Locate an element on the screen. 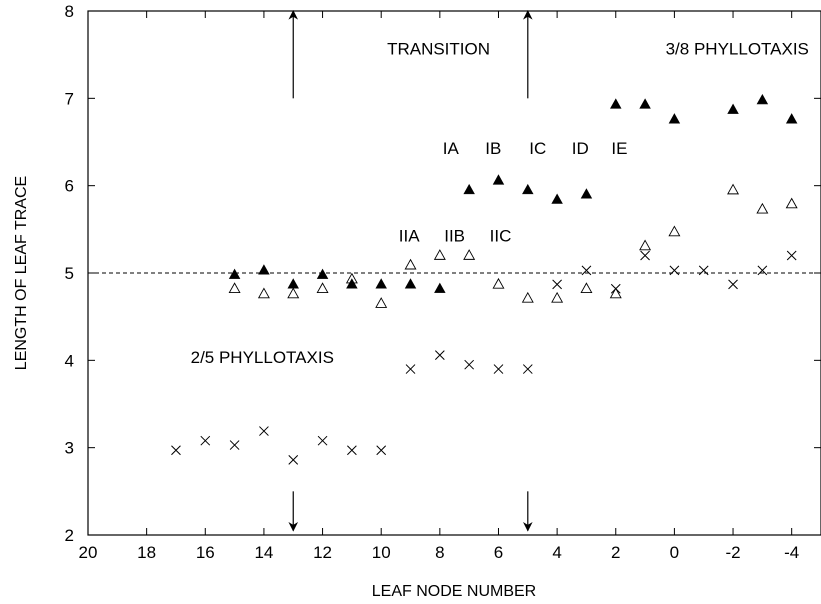 This screenshot has width=821, height=604. x-tick-label: -4 is located at coordinates (791, 552).